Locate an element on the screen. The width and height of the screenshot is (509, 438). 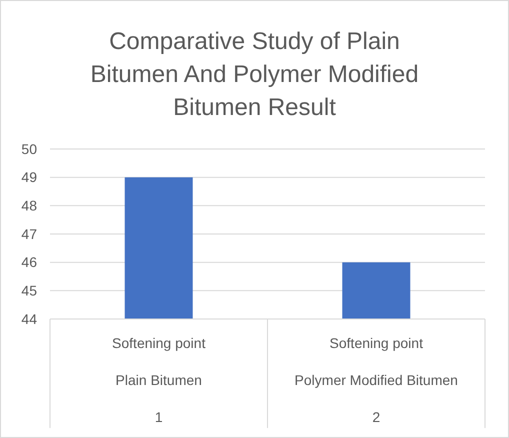
y-tick-label: 50 is located at coordinates (29, 148).